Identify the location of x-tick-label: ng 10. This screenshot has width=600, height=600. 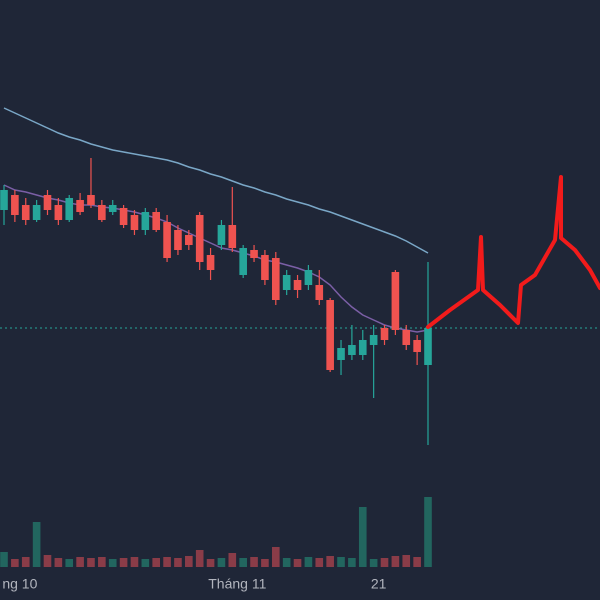
(19, 584).